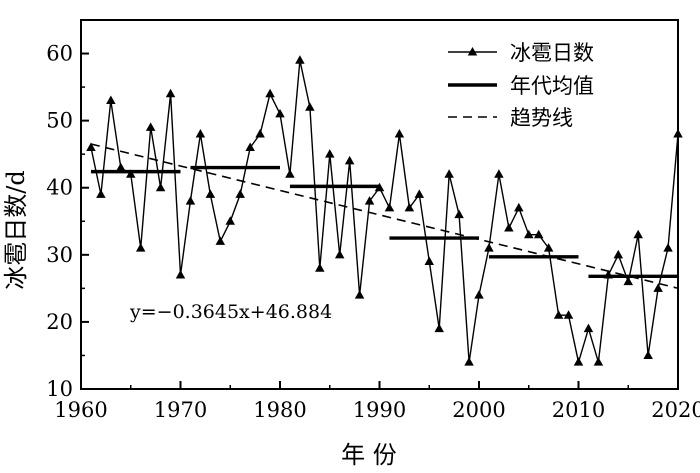 The height and width of the screenshot is (473, 700). Describe the element at coordinates (369, 455) in the screenshot. I see `x-axis-title: 年 份` at that location.